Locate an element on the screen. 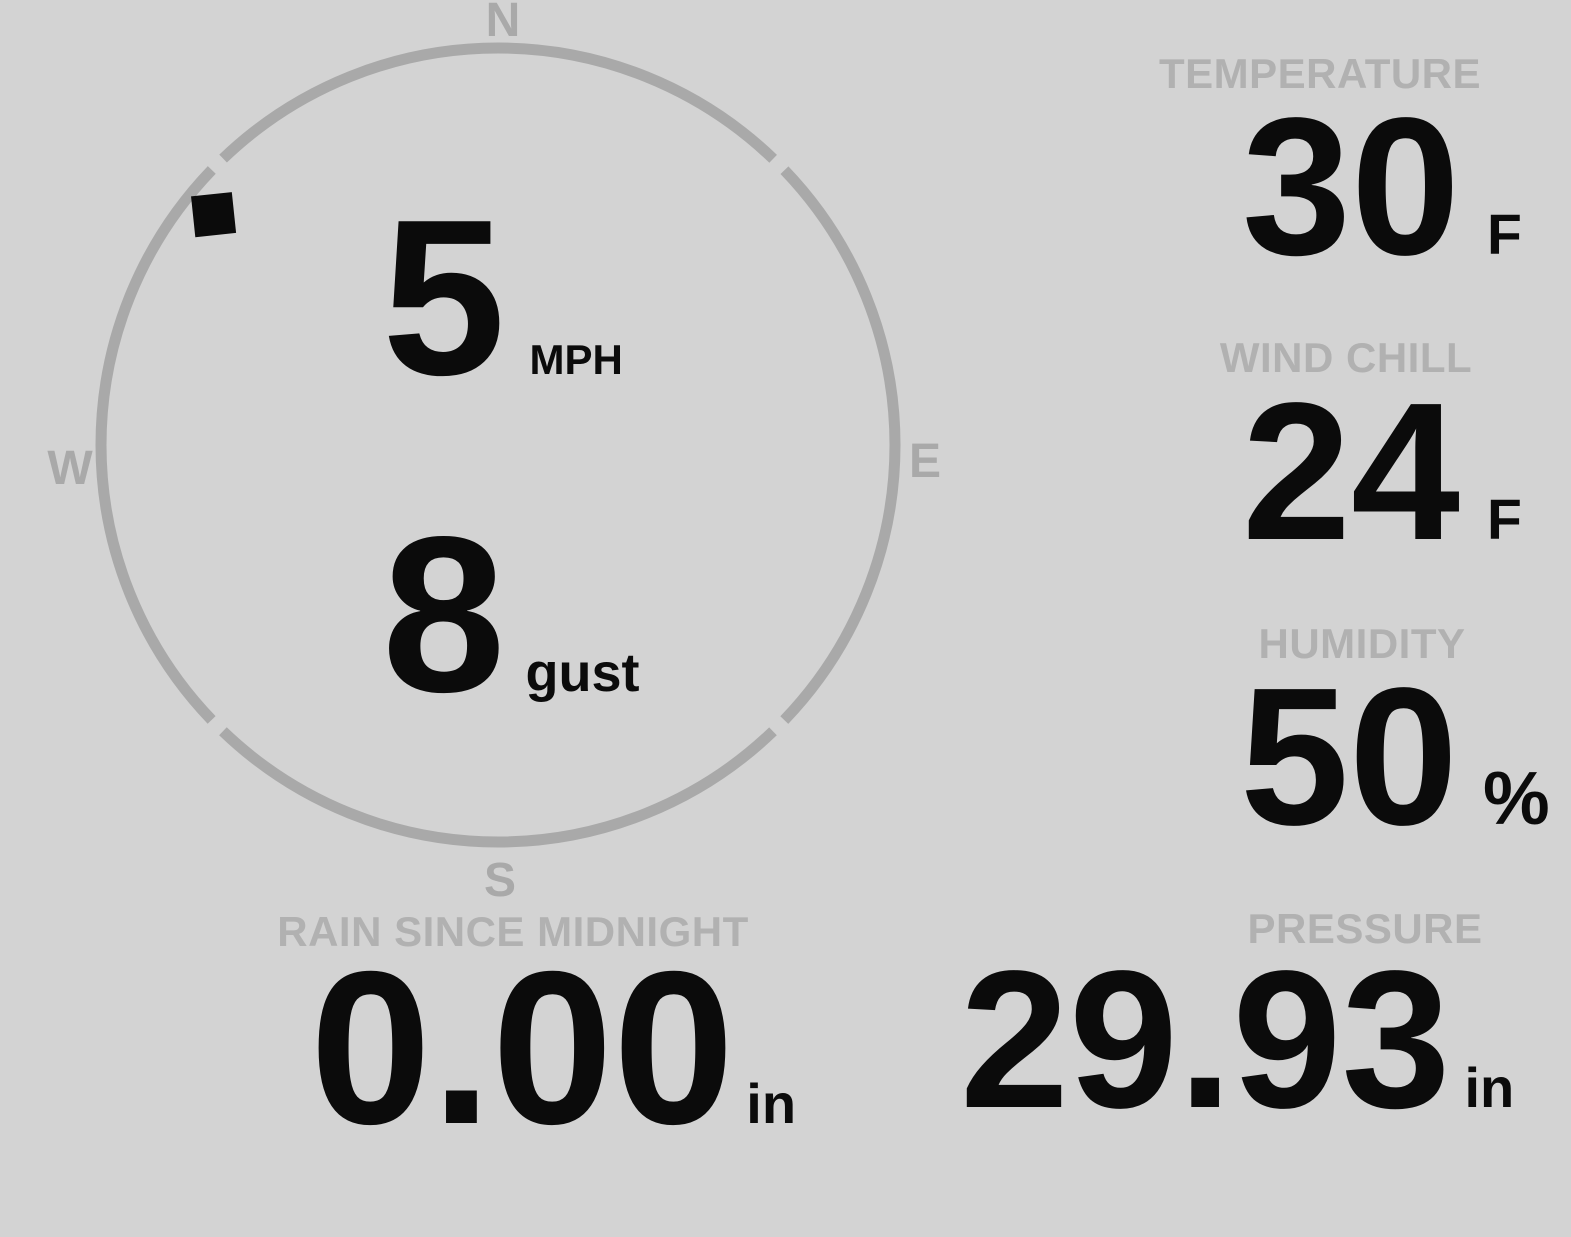  temperature-unit: F is located at coordinates (1504, 235).